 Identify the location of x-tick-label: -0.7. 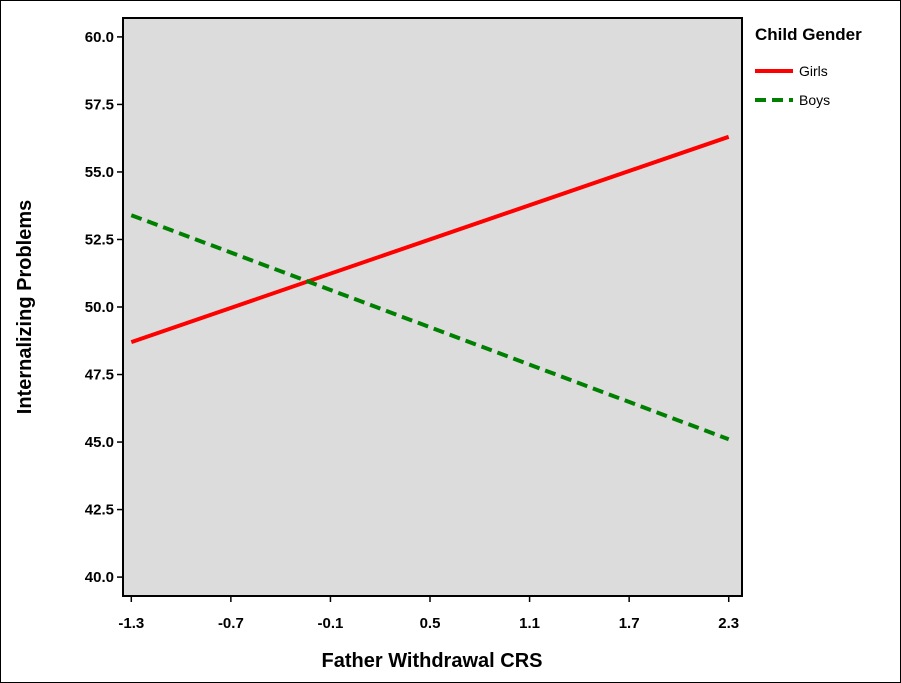
(231, 623).